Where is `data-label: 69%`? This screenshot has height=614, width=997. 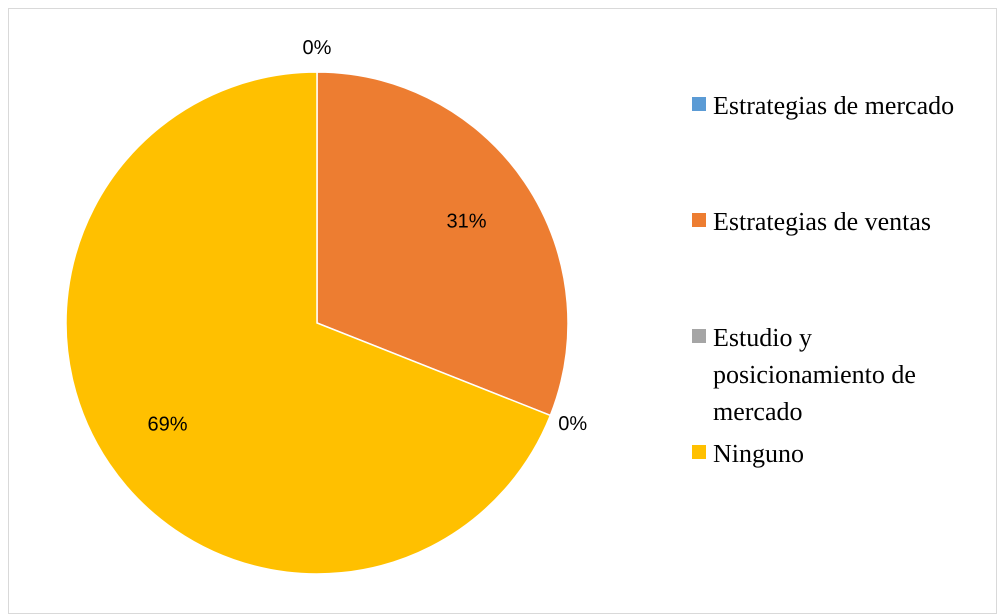
data-label: 69% is located at coordinates (168, 425).